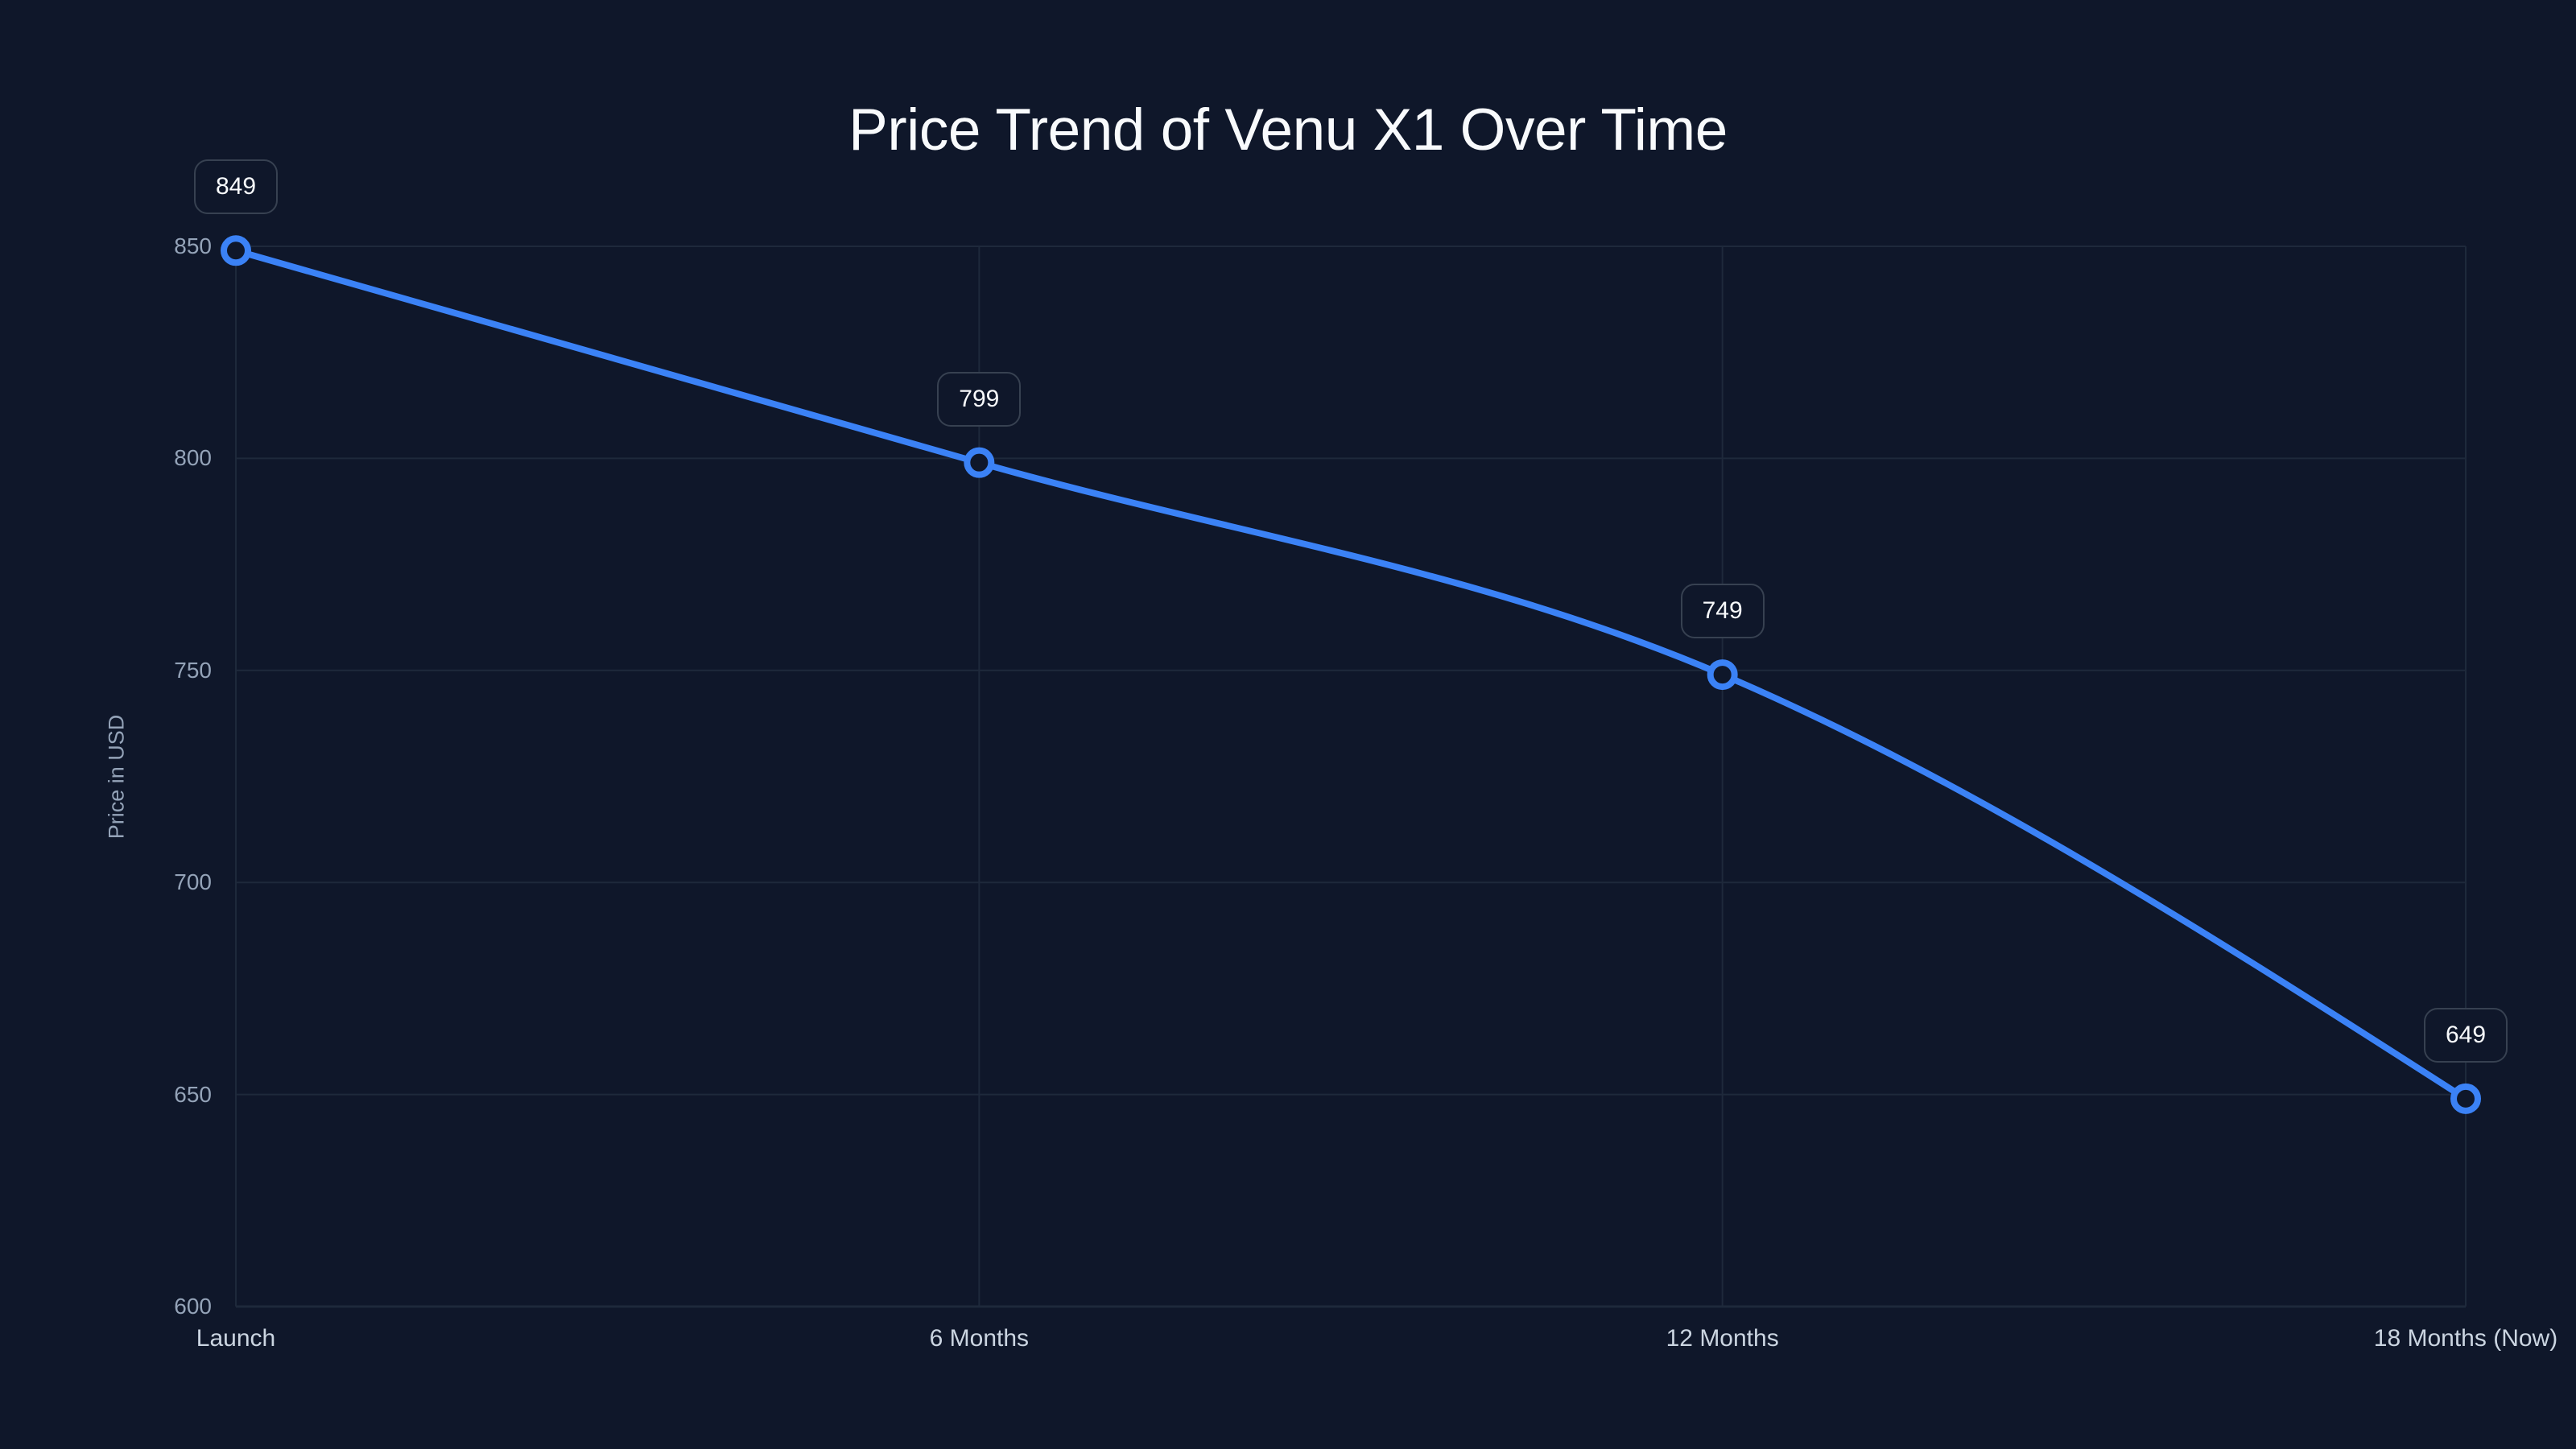  Describe the element at coordinates (193, 882) in the screenshot. I see `y-tick-label: 700` at that location.